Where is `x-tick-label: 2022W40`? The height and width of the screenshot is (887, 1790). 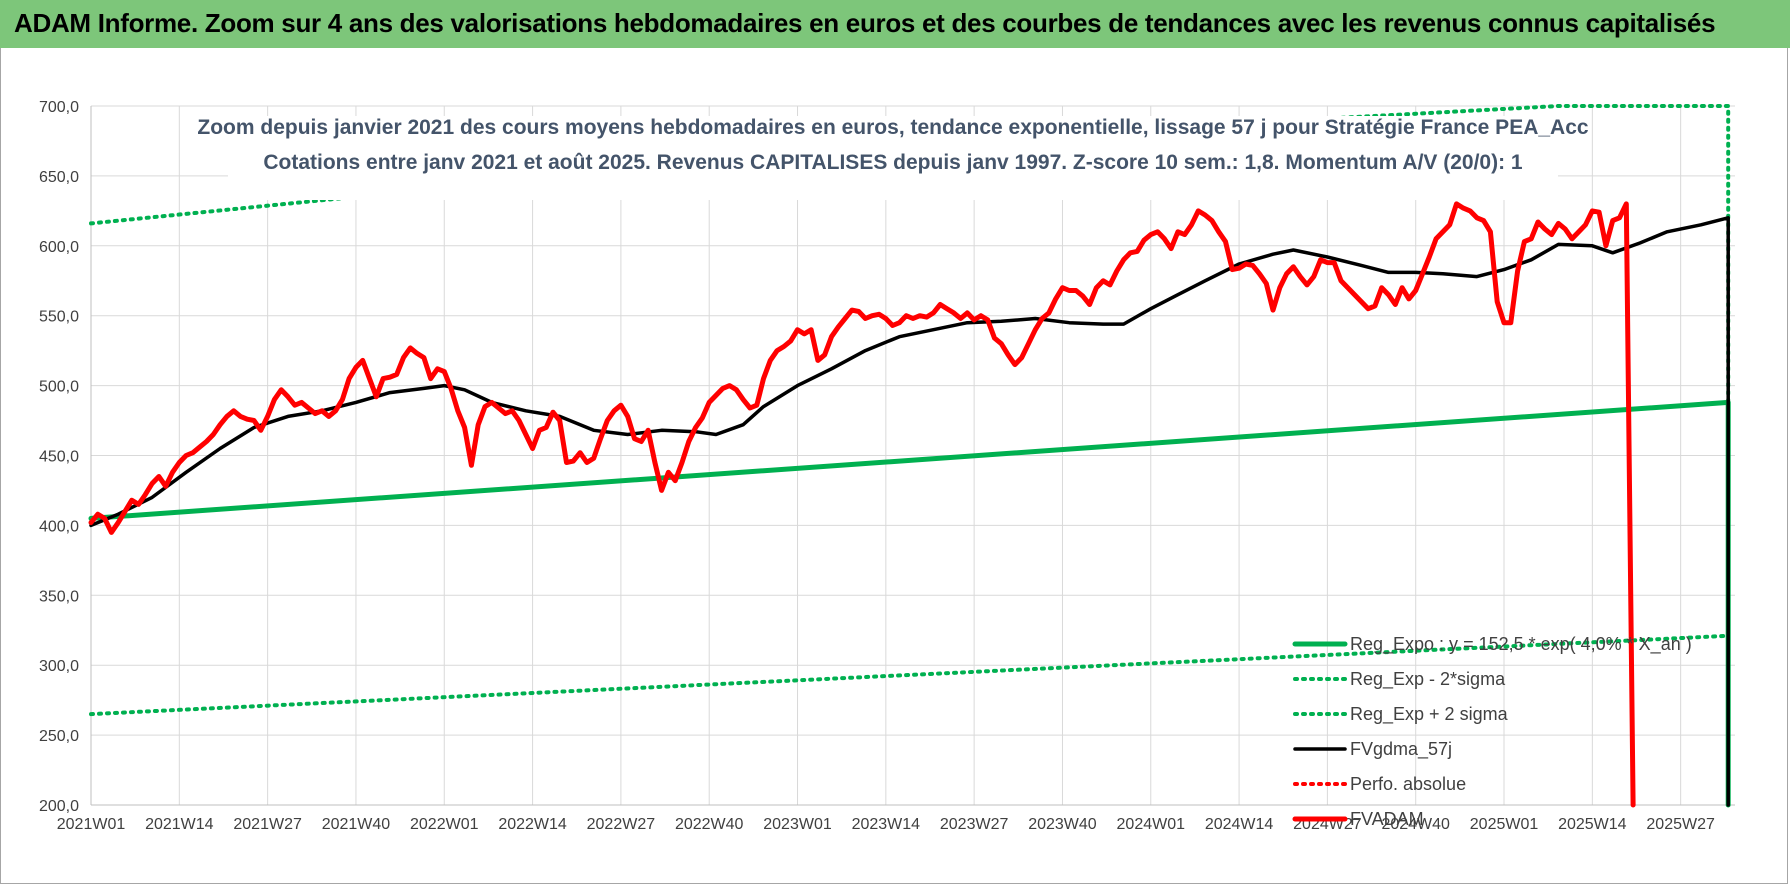 x-tick-label: 2022W40 is located at coordinates (709, 824).